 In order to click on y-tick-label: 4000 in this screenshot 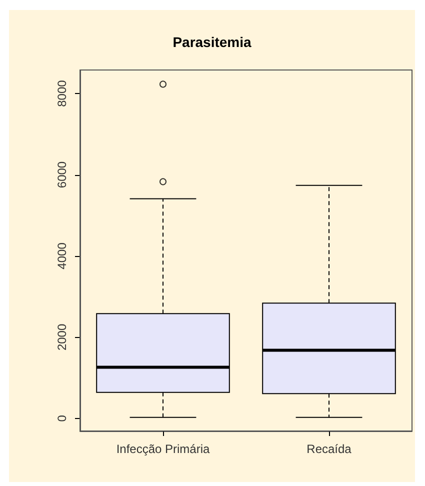, I will do `click(62, 256)`.